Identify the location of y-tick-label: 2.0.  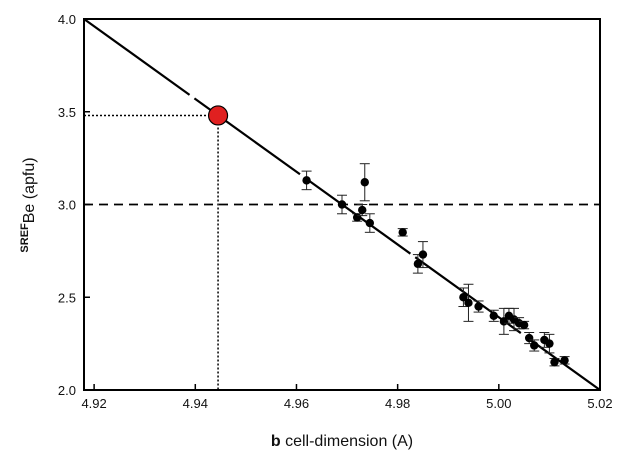
(67, 390).